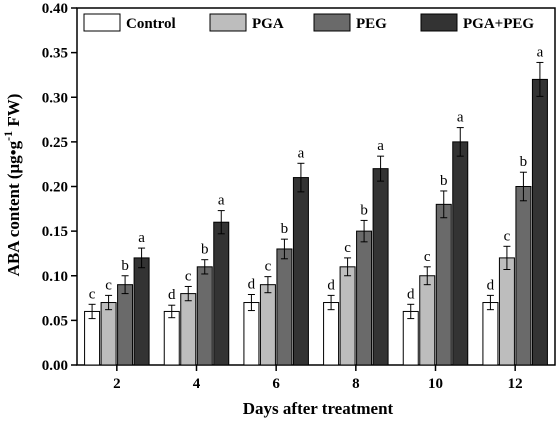  Describe the element at coordinates (13, 208) in the screenshot. I see `y-axis-title-main: ABA content (μg•g` at that location.